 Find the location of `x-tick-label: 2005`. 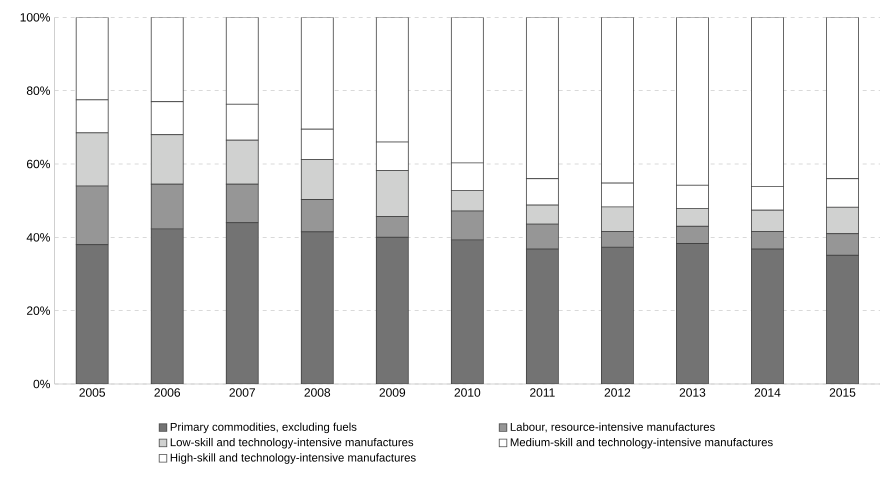

x-tick-label: 2005 is located at coordinates (92, 392).